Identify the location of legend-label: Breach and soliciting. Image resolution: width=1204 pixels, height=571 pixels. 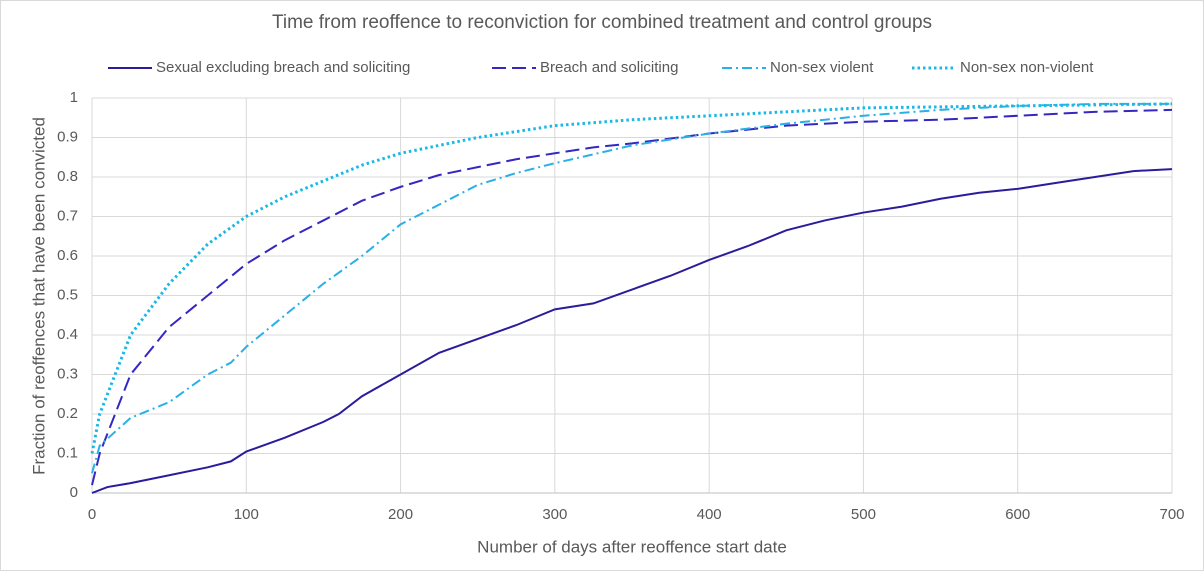
(609, 67).